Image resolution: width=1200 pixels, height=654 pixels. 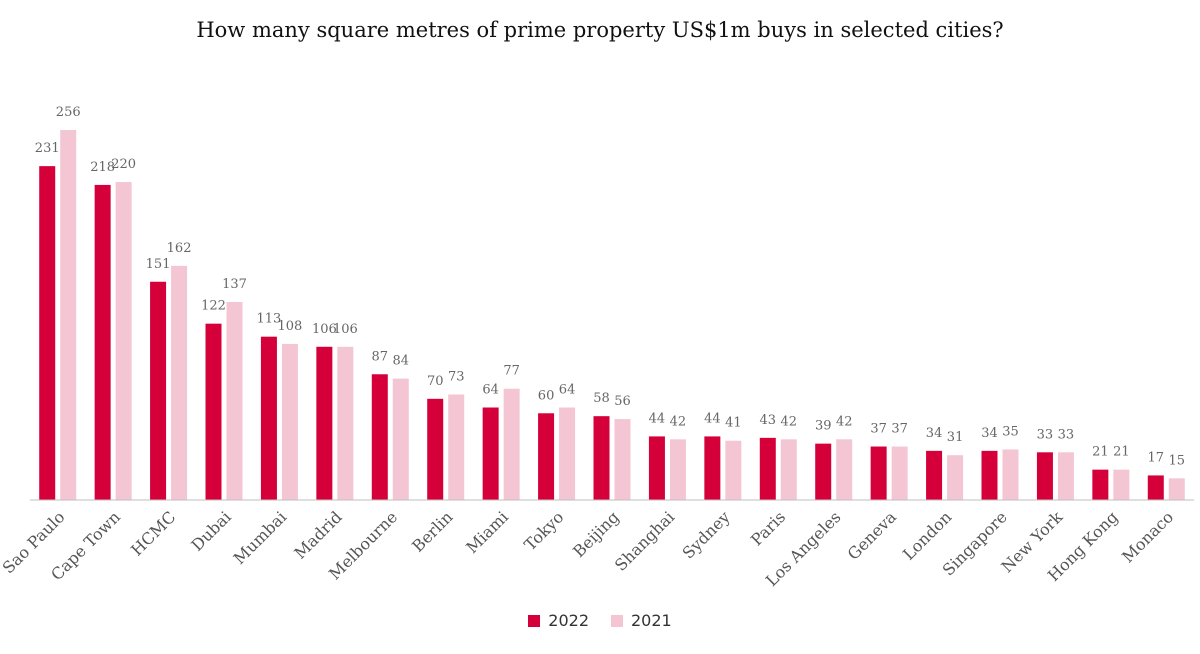 What do you see at coordinates (712, 468) in the screenshot?
I see `bar-2022-sydney` at bounding box center [712, 468].